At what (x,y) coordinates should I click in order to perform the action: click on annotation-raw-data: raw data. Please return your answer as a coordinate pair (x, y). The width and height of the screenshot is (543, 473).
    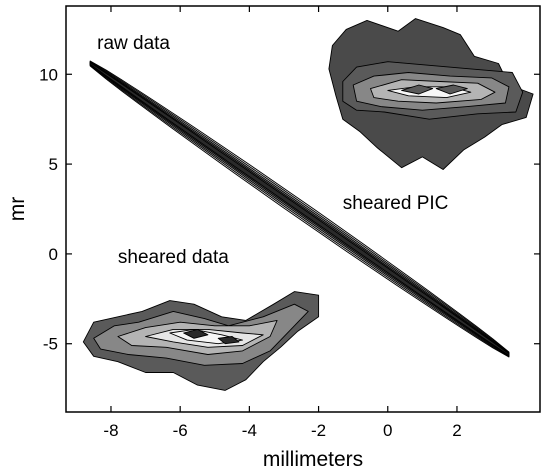
    Looking at the image, I should click on (133, 43).